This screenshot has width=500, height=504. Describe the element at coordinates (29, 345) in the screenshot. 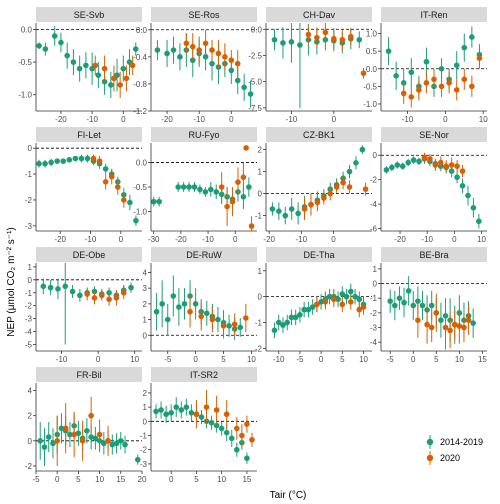

I see `y-tick-label: -5` at that location.